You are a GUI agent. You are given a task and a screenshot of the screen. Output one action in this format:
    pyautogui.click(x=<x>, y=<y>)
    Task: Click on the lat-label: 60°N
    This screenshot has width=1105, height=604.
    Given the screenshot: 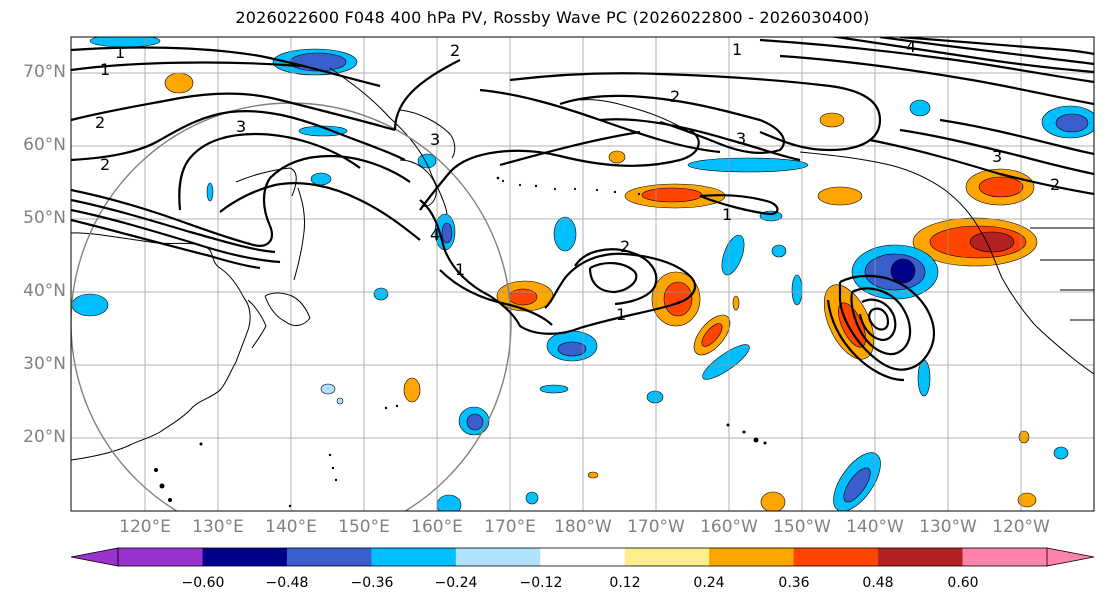 What is the action you would take?
    pyautogui.click(x=44, y=145)
    